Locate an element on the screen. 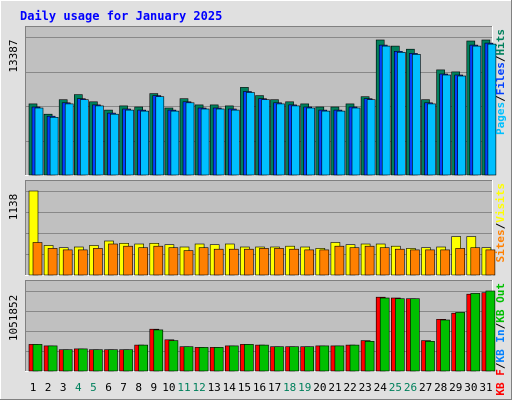 The image size is (512, 405). x-tick-label: 6 is located at coordinates (108, 387).